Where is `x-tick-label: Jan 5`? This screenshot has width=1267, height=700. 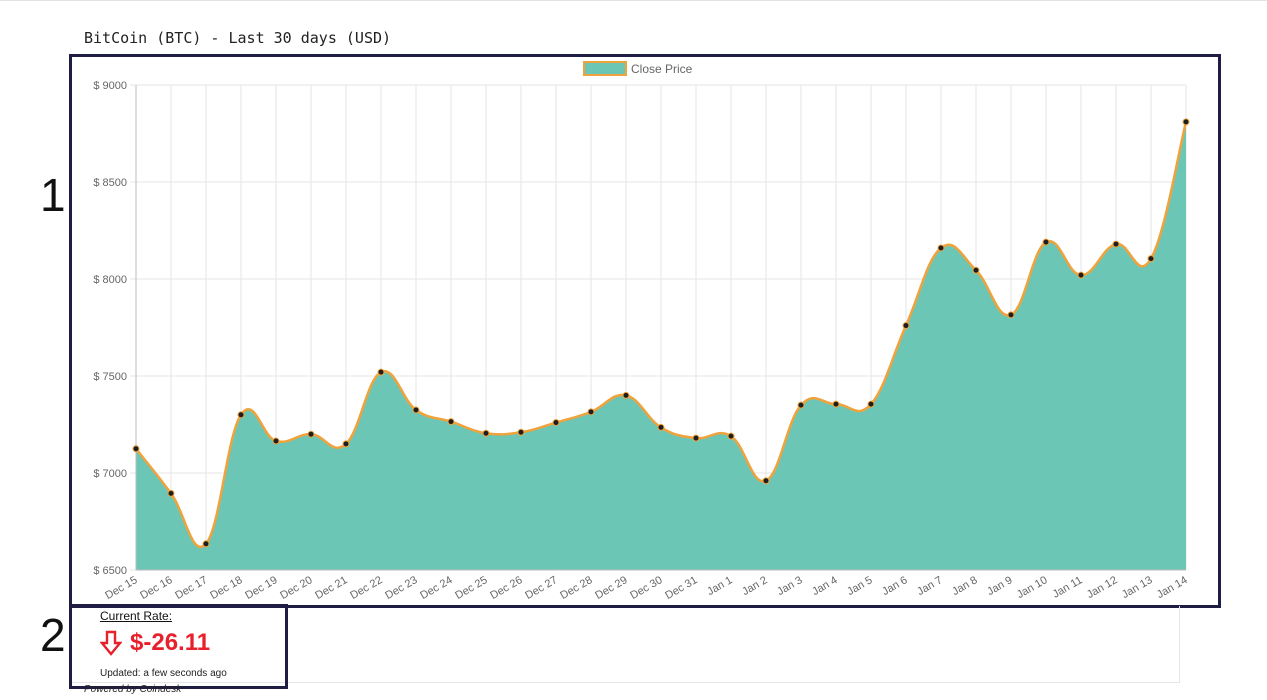
x-tick-label: Jan 5 is located at coordinates (859, 586).